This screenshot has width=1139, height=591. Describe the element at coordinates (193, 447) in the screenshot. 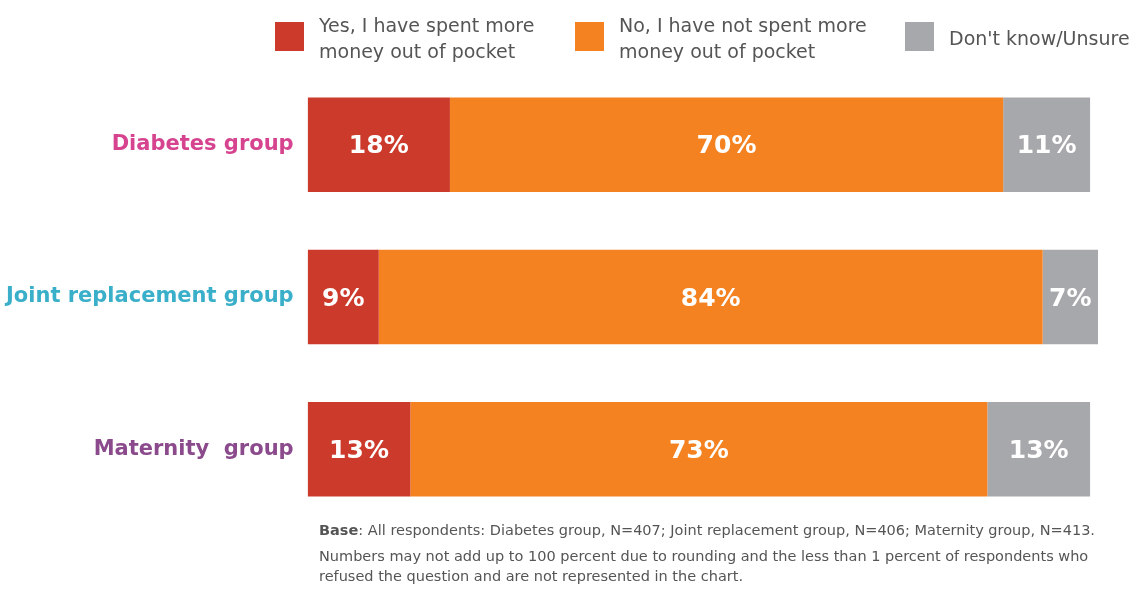

I see `y-tick-label: Maternity group` at that location.